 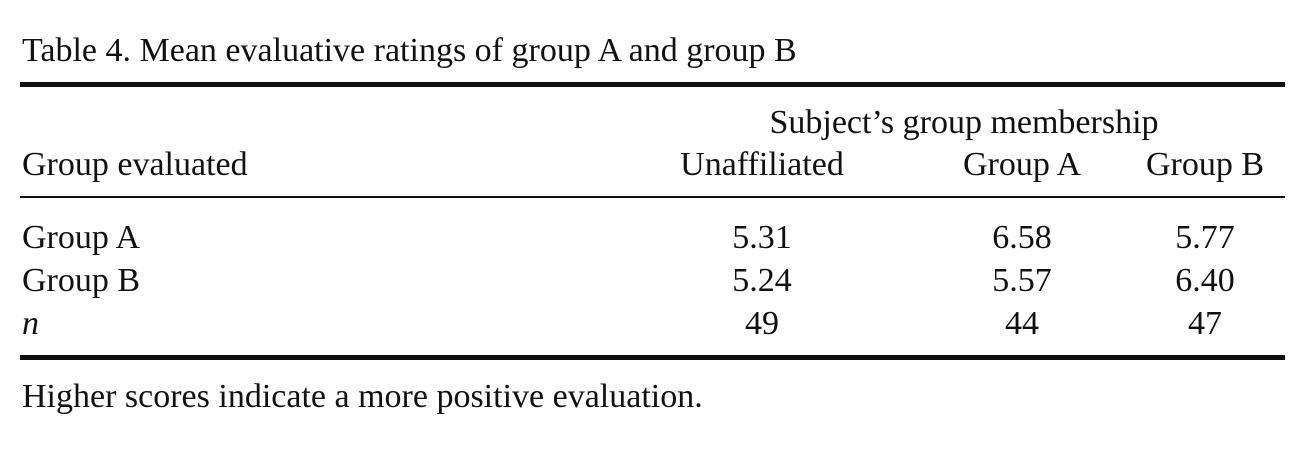 I want to click on column-header: Unaffiliated, so click(x=762, y=164).